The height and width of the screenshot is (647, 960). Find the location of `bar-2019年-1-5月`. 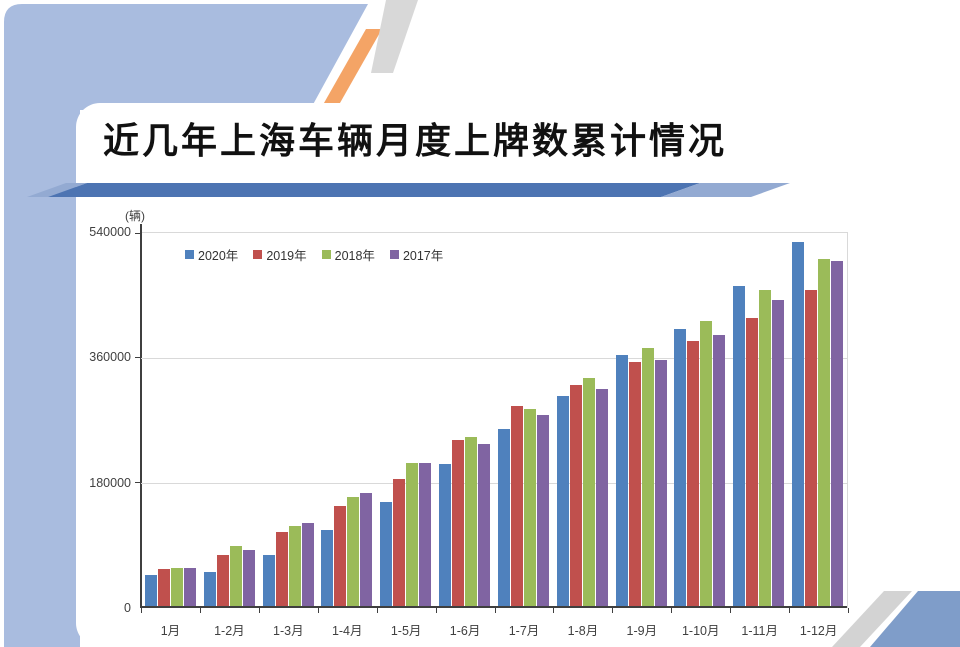

bar-2019年-1-5月 is located at coordinates (399, 543).